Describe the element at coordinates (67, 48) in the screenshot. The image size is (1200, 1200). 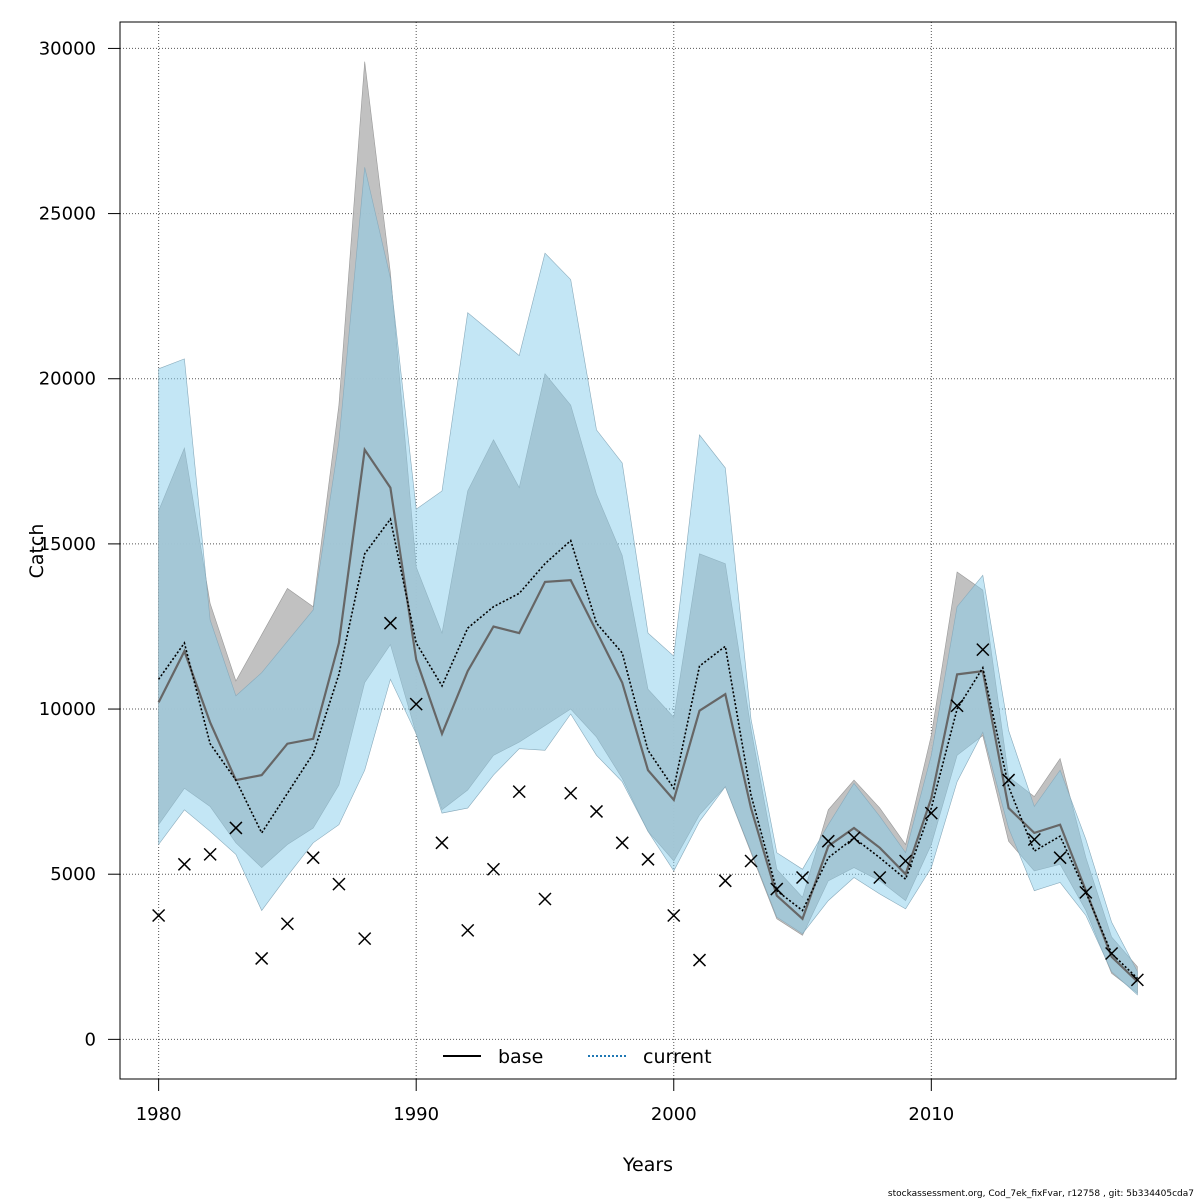
I see `y-tick-label: 30000` at that location.